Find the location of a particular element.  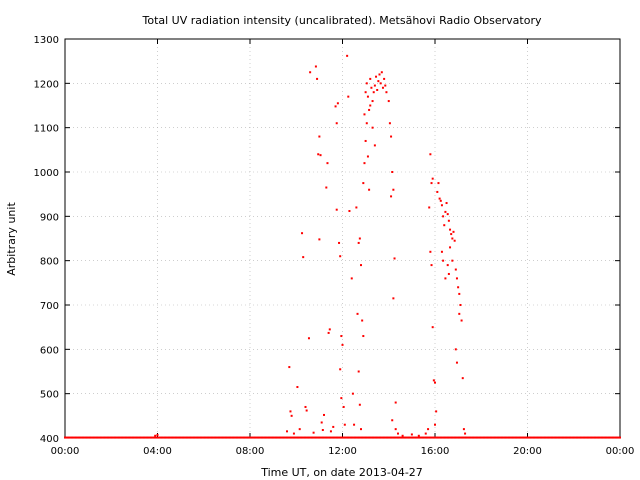

y-tick-label: 800 is located at coordinates (49, 262).